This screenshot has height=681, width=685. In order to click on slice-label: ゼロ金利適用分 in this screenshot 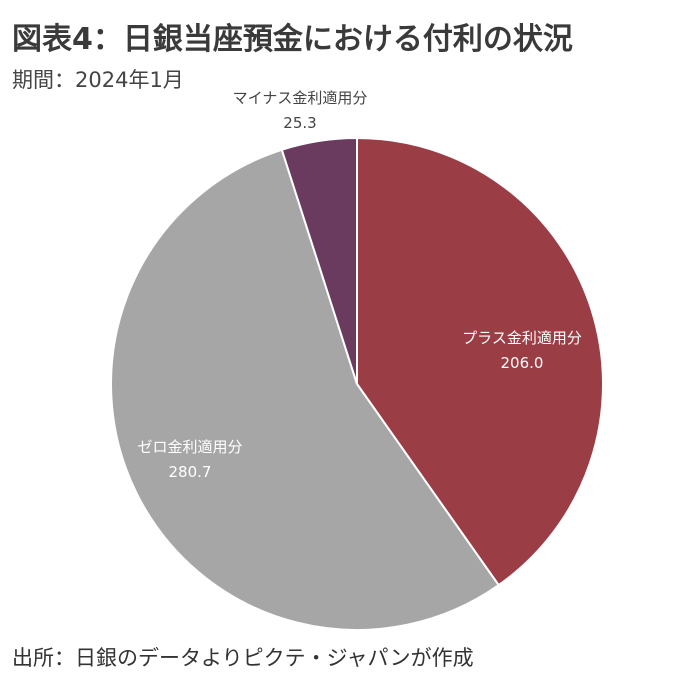, I will do `click(189, 447)`.